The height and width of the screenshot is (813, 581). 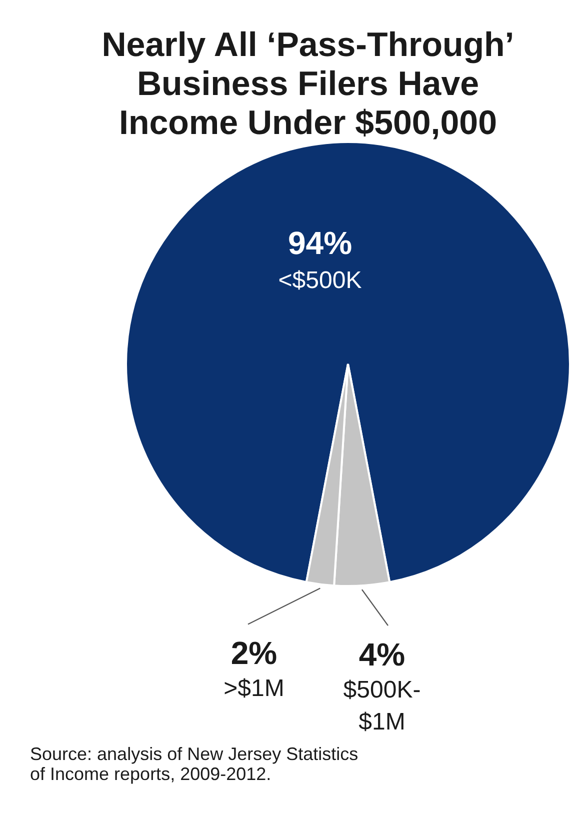 What do you see at coordinates (194, 764) in the screenshot?
I see `source-note: Source: analysis of New Jersey Statistics of Income reports, 2009-2012.` at bounding box center [194, 764].